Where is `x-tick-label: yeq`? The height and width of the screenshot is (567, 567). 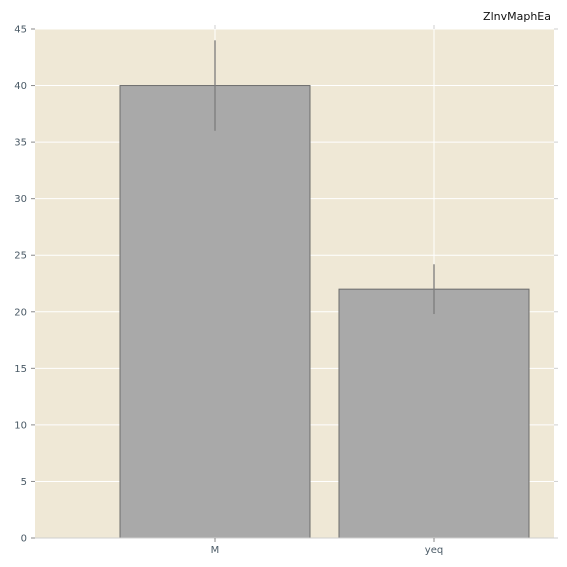
x-tick-label: yeq is located at coordinates (434, 550).